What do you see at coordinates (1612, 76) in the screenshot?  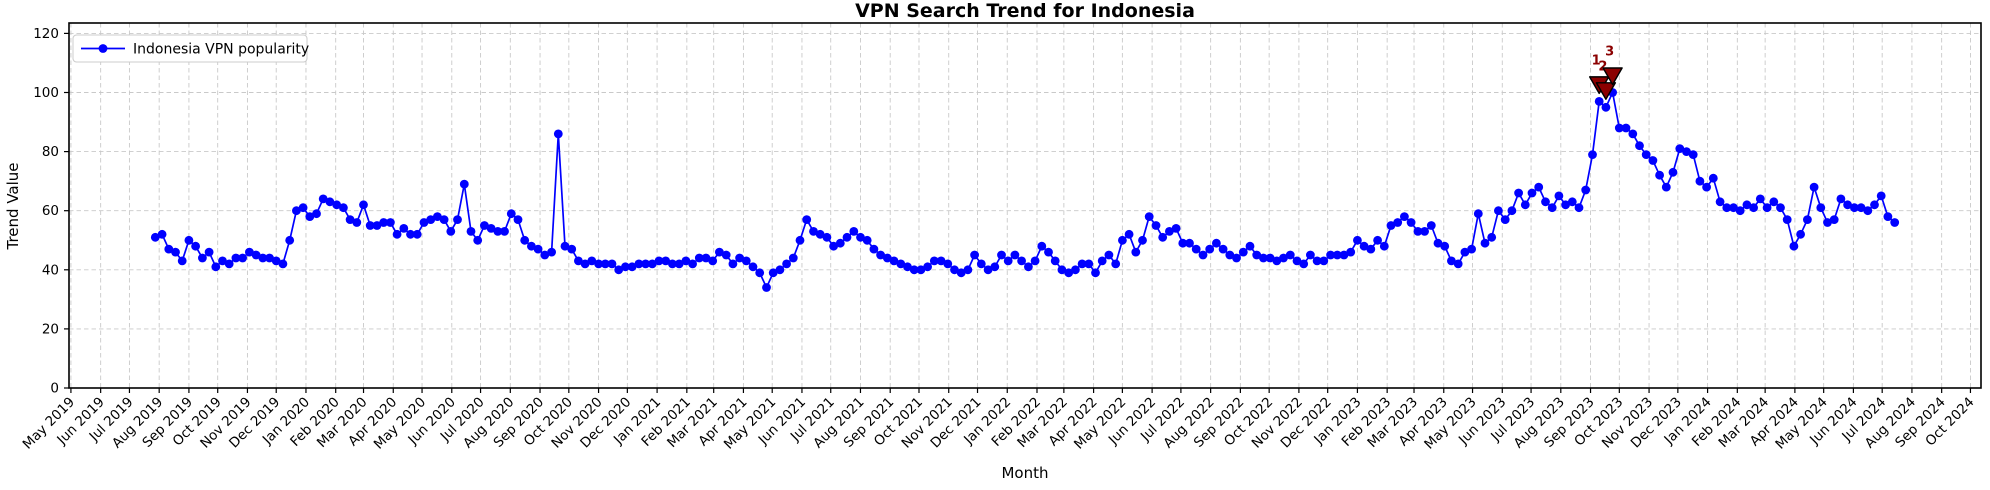 I see `annotation-triangle-icon` at bounding box center [1612, 76].